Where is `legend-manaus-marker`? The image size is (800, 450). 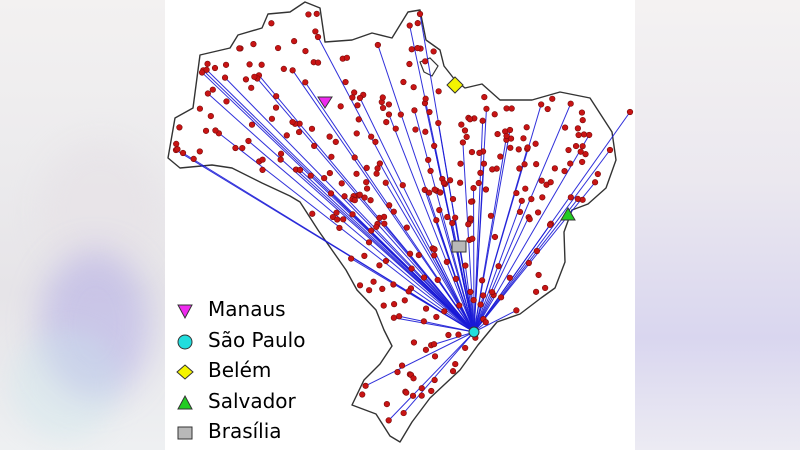 legend-manaus-marker is located at coordinates (185, 312).